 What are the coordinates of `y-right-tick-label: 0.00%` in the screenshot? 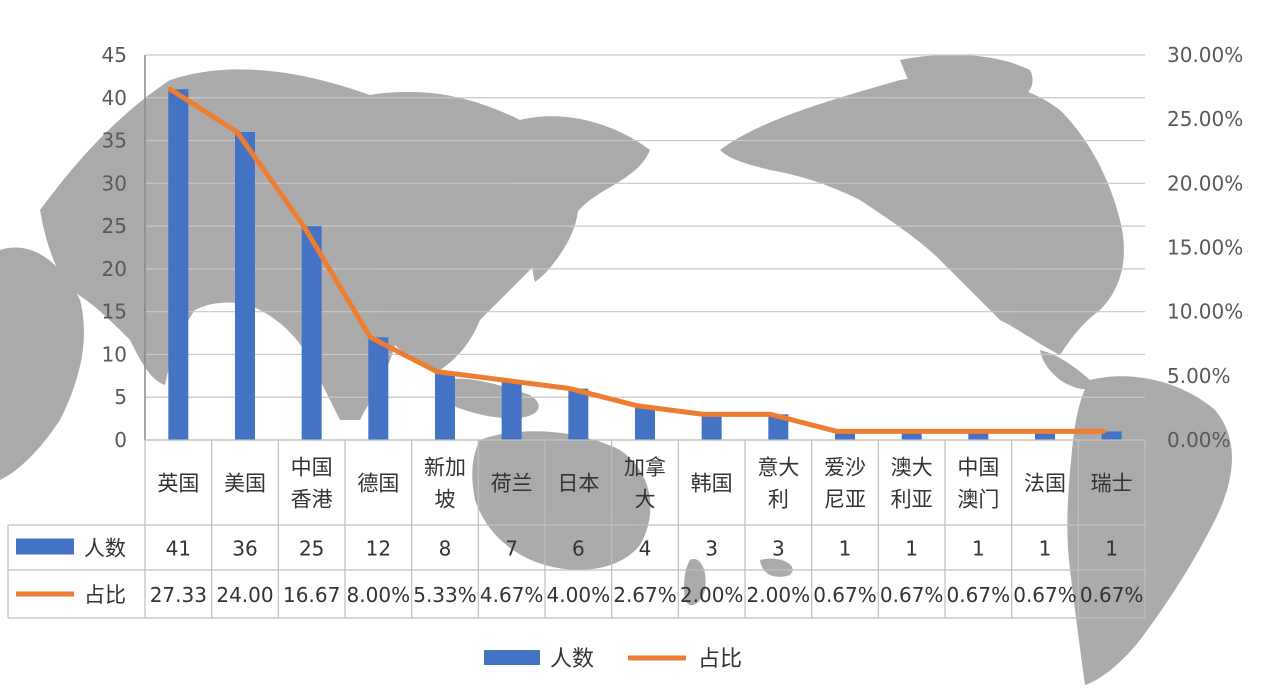 It's located at (1199, 440).